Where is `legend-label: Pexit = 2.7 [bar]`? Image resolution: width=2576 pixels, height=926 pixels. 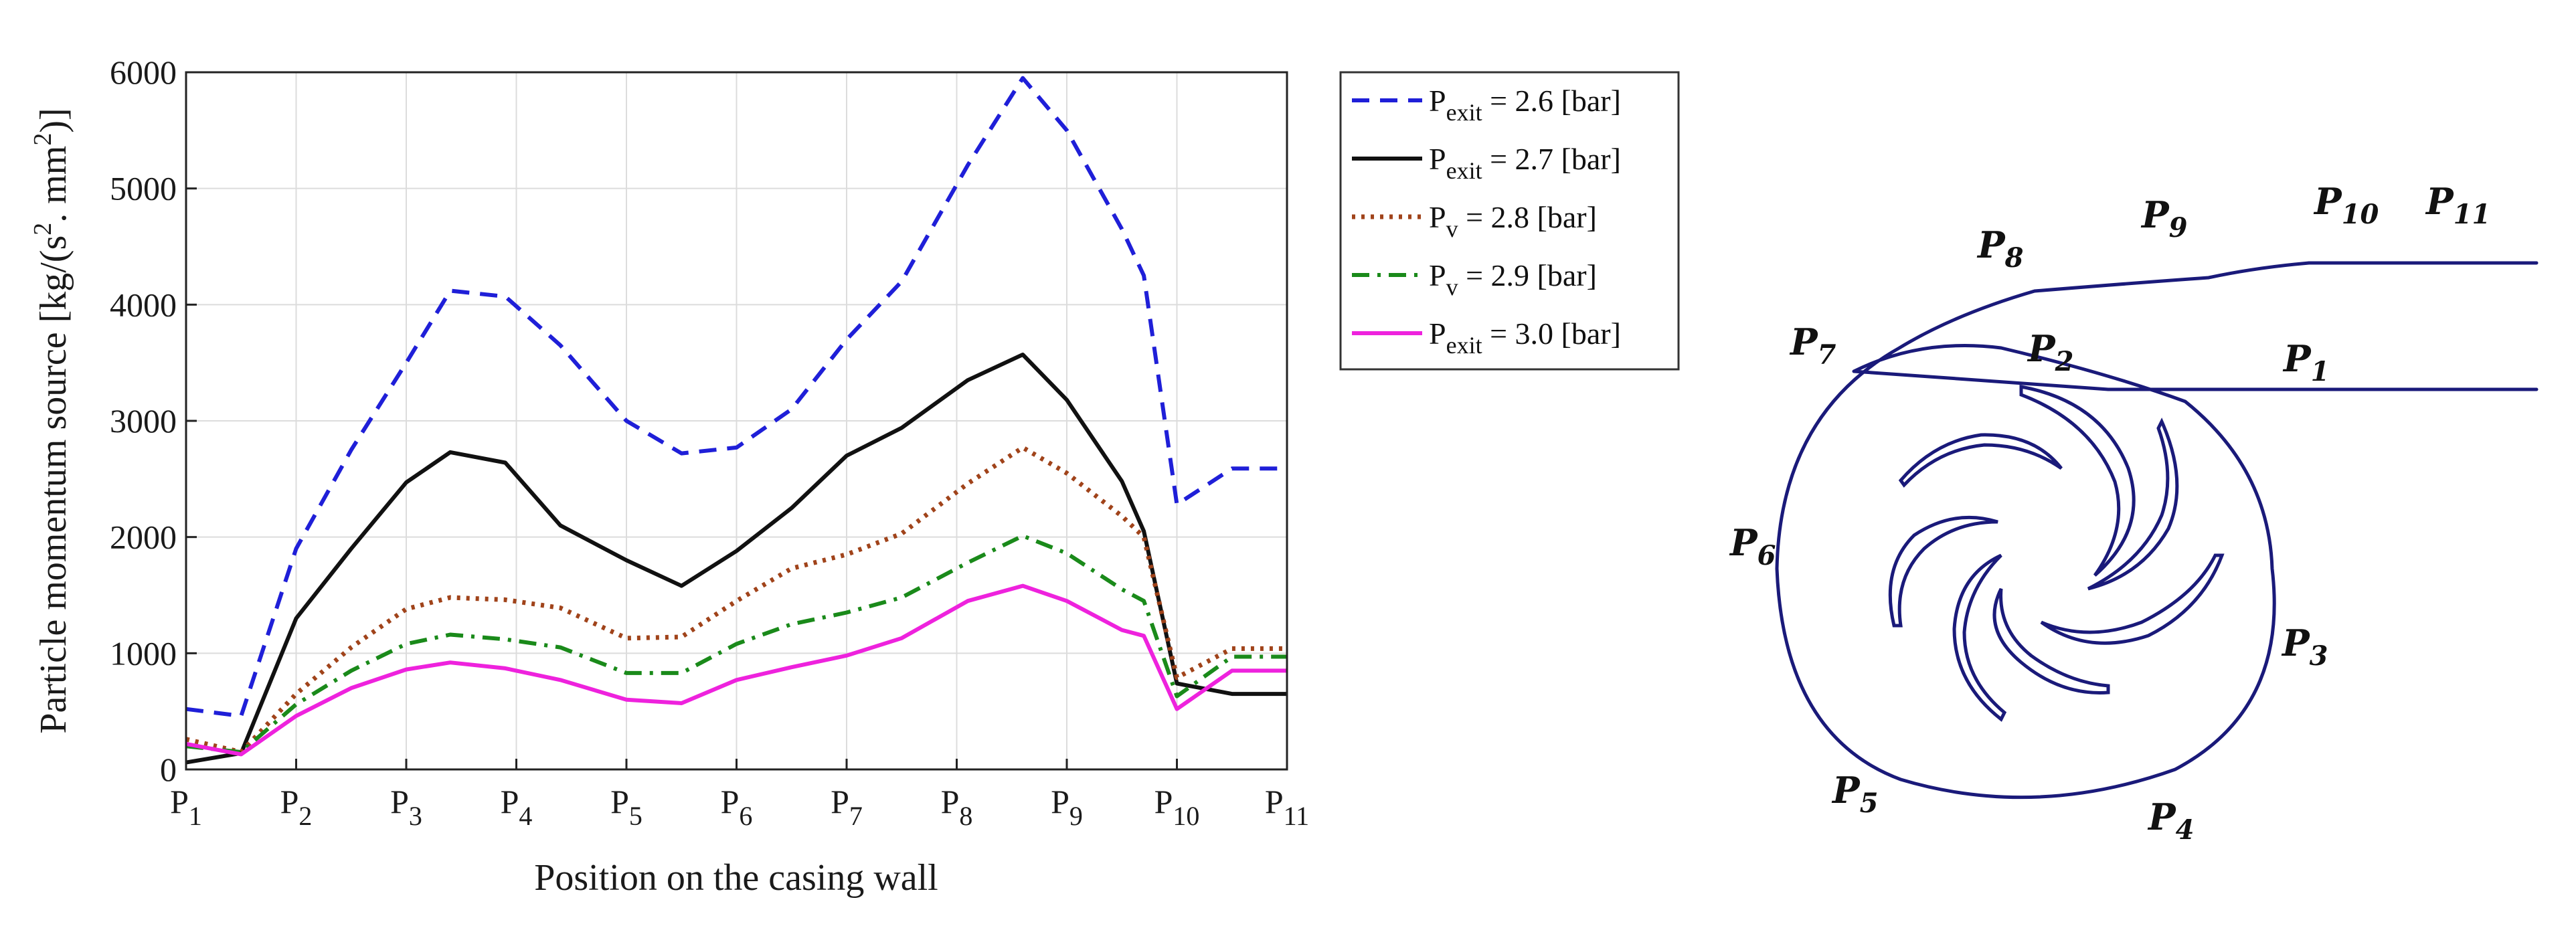
legend-label: Pexit = 2.7 [bar] is located at coordinates (1525, 163).